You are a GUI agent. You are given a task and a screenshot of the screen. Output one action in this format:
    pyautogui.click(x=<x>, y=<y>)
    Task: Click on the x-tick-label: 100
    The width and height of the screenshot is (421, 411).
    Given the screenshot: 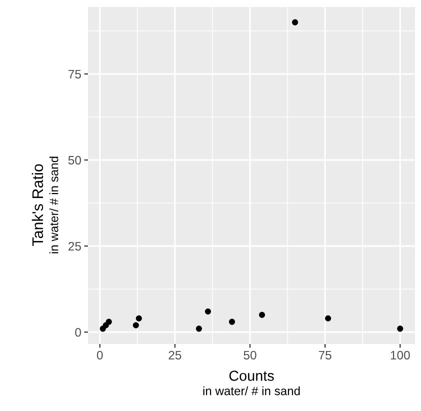 What is the action you would take?
    pyautogui.click(x=400, y=355)
    